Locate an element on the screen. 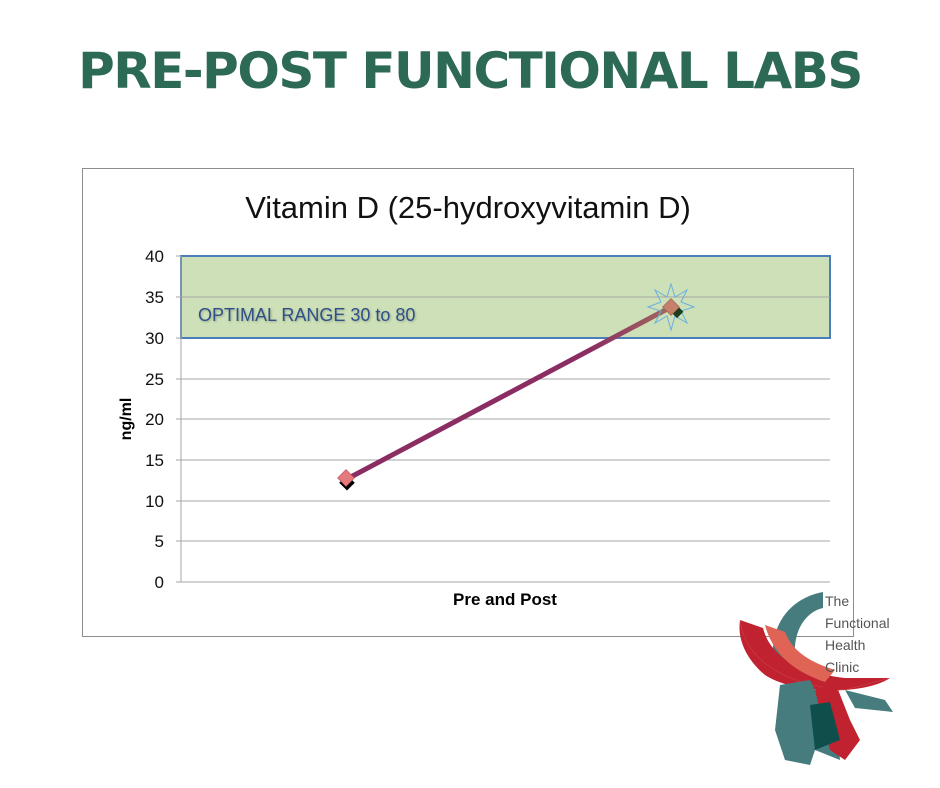 The image size is (940, 788). svg-text: 25 is located at coordinates (154, 379).